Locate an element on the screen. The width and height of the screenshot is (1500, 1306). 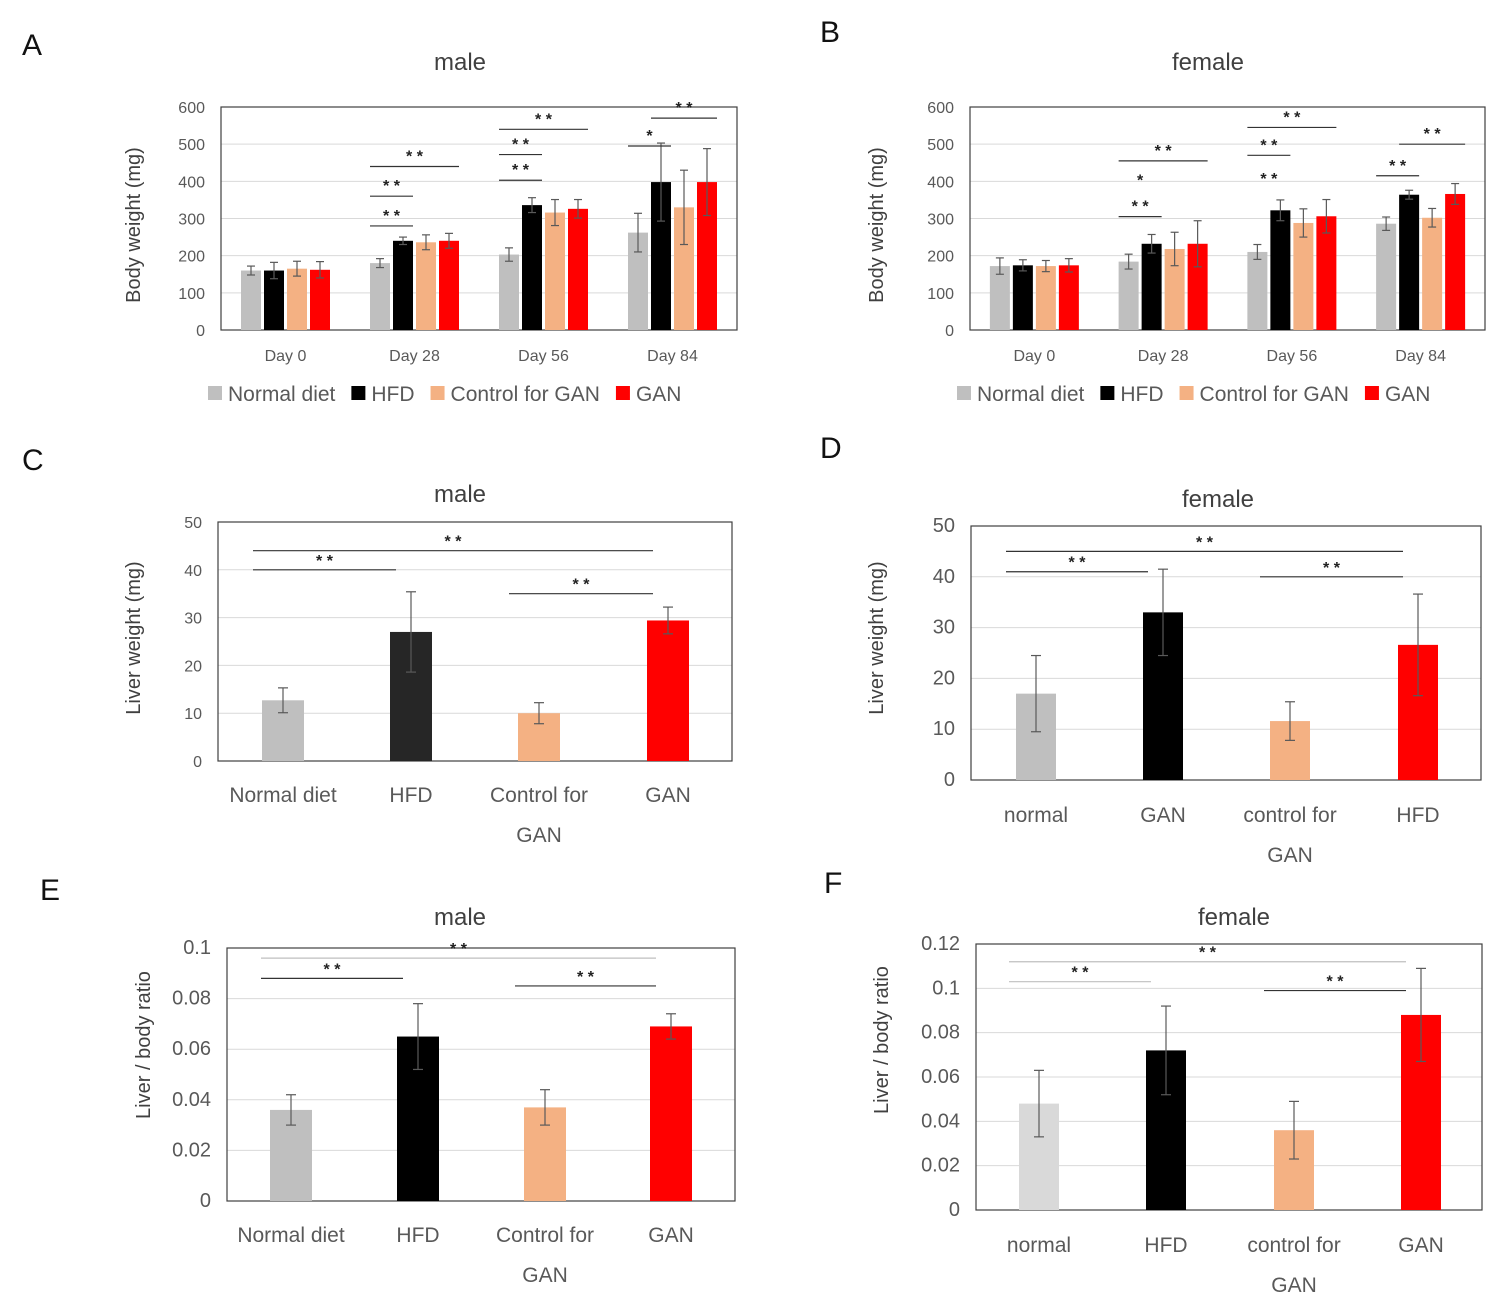
x-tick-label: Day 56 is located at coordinates (1292, 356).